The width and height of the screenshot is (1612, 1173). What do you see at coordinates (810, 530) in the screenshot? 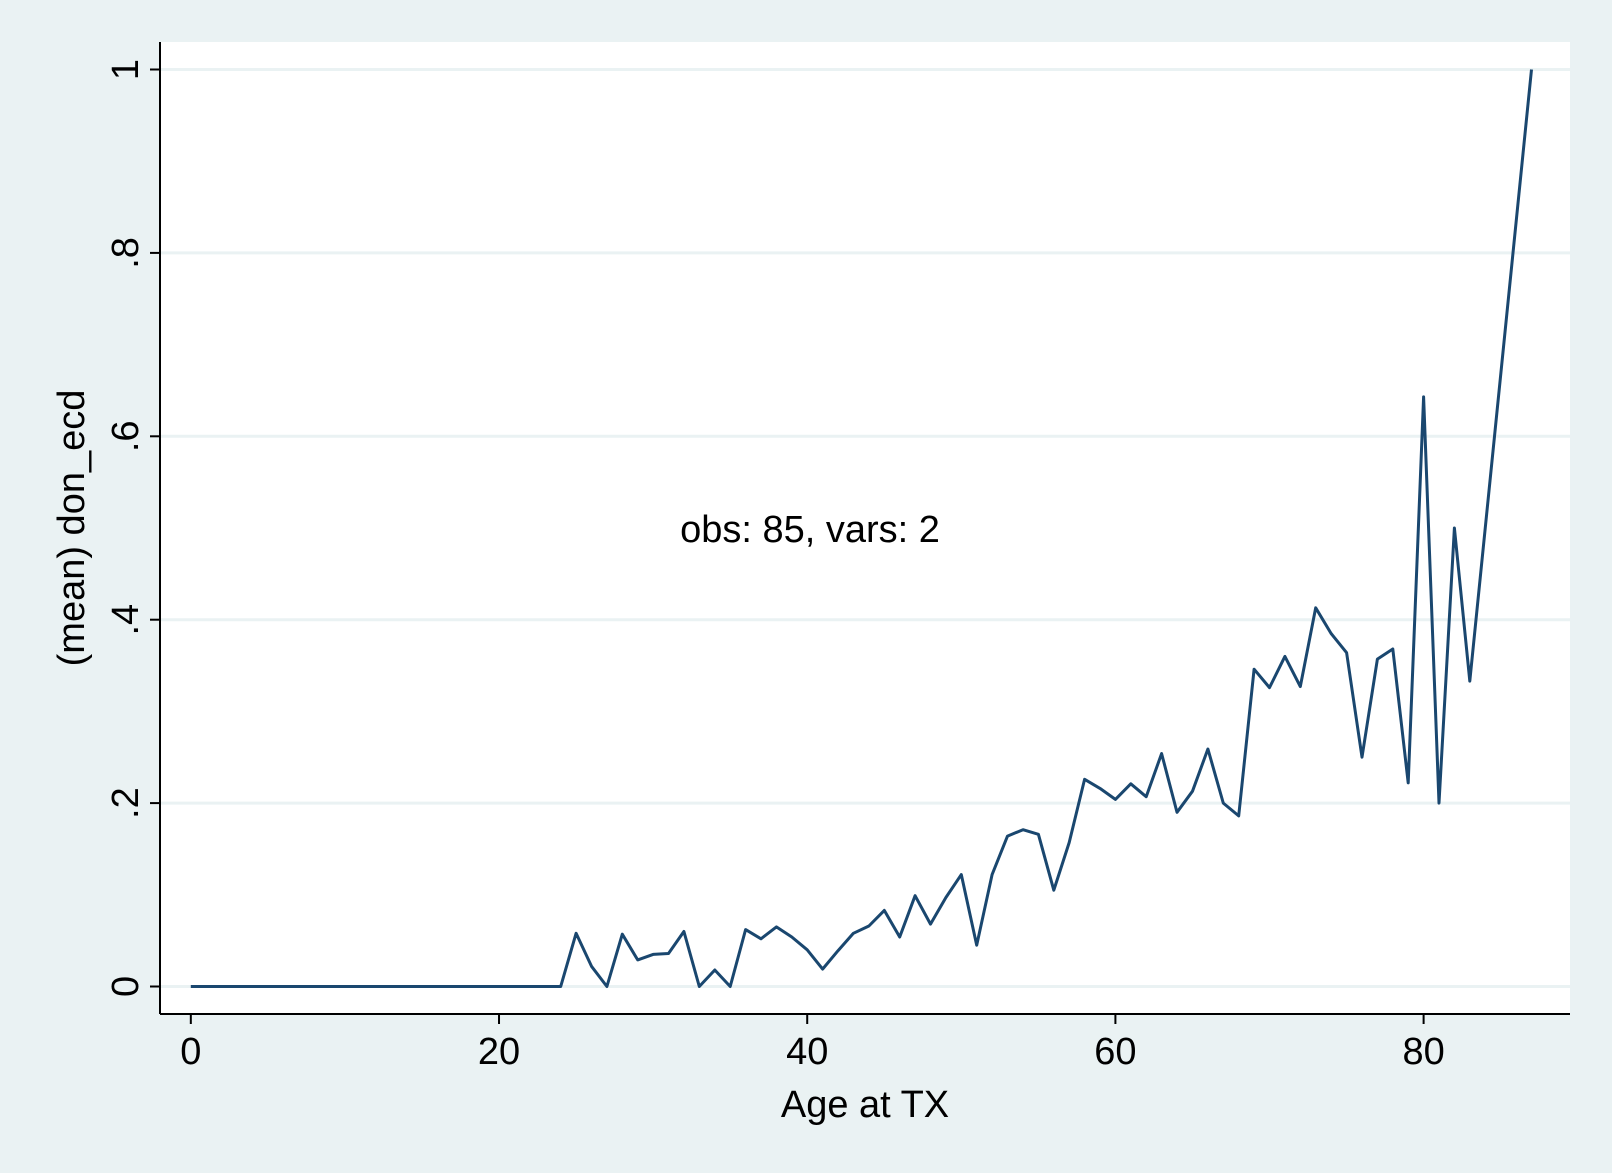
I see `annotation-text: obs: 85, vars: 2` at bounding box center [810, 530].